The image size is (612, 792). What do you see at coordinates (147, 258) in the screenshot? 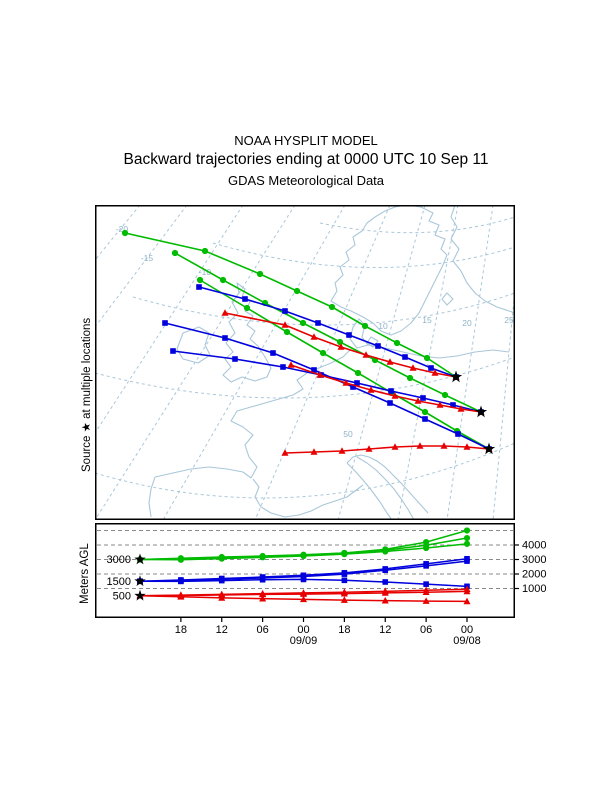
I see `svg-text: -15` at bounding box center [147, 258].